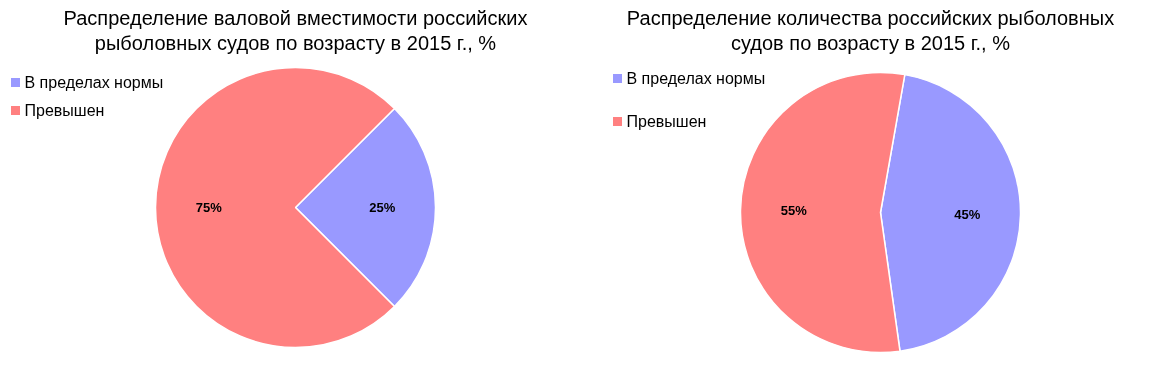 The height and width of the screenshot is (365, 1160). Describe the element at coordinates (967, 214) in the screenshot. I see `data-label: 45%` at that location.